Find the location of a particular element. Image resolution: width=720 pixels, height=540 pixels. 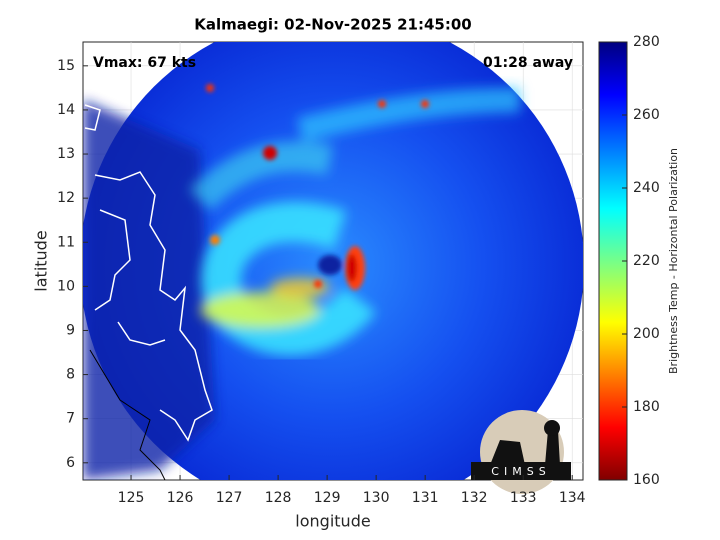

x-tick-label: 132 is located at coordinates (474, 498).